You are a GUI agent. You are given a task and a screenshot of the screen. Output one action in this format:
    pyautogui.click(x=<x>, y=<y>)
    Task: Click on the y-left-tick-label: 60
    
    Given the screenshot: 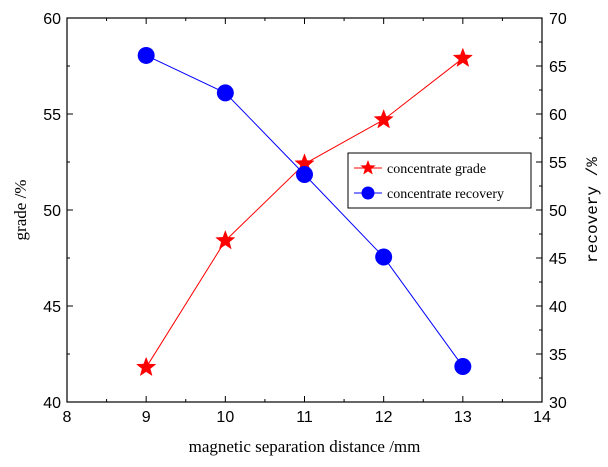 What is the action you would take?
    pyautogui.click(x=52, y=19)
    